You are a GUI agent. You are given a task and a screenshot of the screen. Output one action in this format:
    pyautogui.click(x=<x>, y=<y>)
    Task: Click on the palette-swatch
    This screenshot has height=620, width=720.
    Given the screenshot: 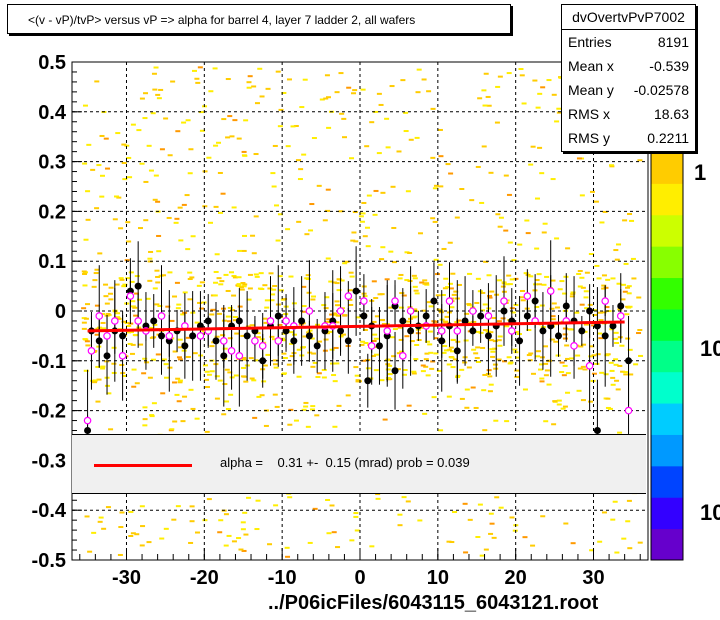 What is the action you would take?
    pyautogui.click(x=667, y=544)
    